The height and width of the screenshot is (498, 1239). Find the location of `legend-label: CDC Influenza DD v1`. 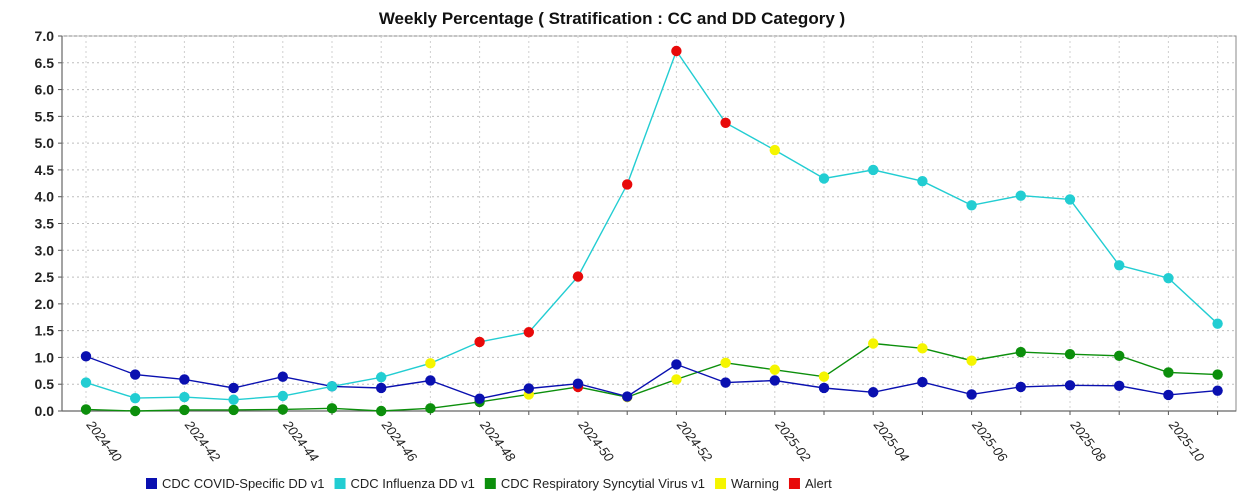

legend-label: CDC Influenza DD v1 is located at coordinates (413, 483).